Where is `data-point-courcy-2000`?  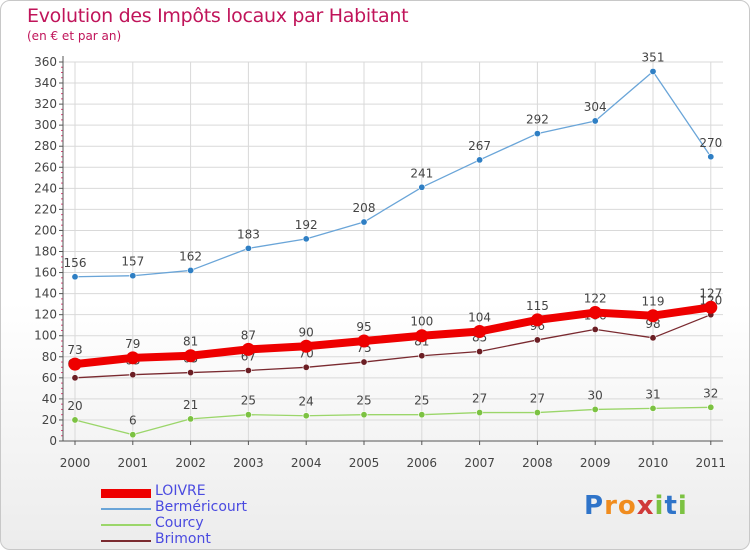 data-point-courcy-2000 is located at coordinates (75, 420).